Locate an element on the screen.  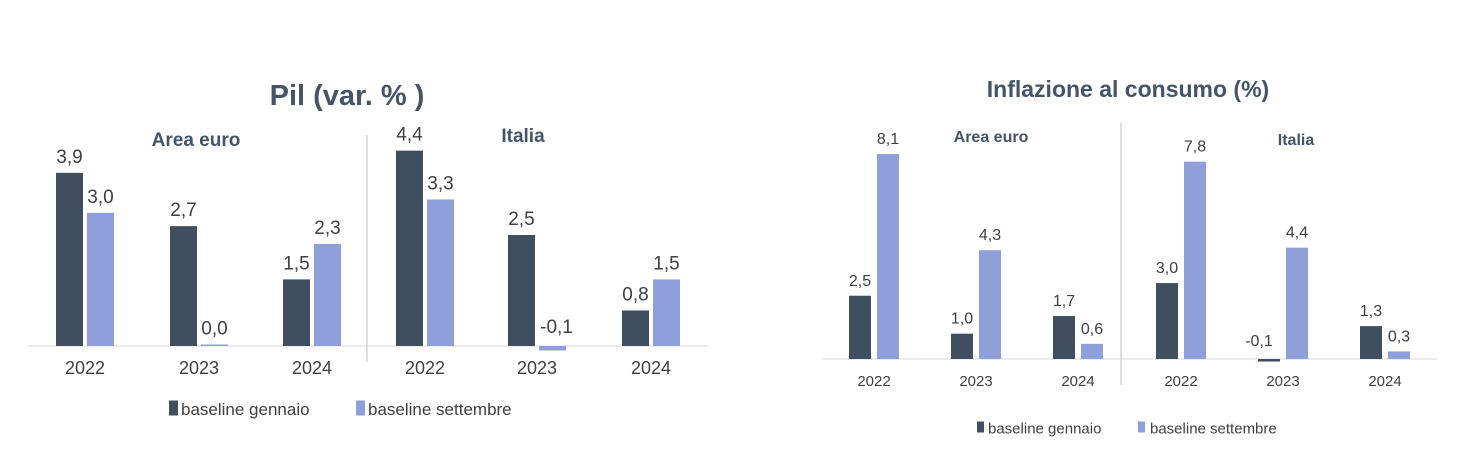
data-label: 8,1 is located at coordinates (888, 139).